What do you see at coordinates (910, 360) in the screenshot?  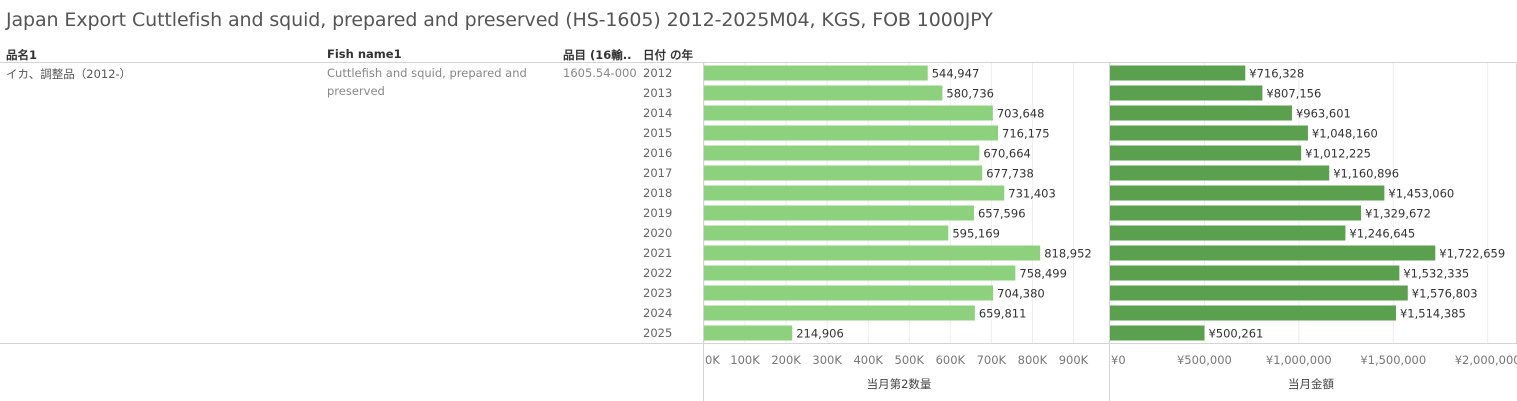 I see `qty-tick-label: 500K` at bounding box center [910, 360].